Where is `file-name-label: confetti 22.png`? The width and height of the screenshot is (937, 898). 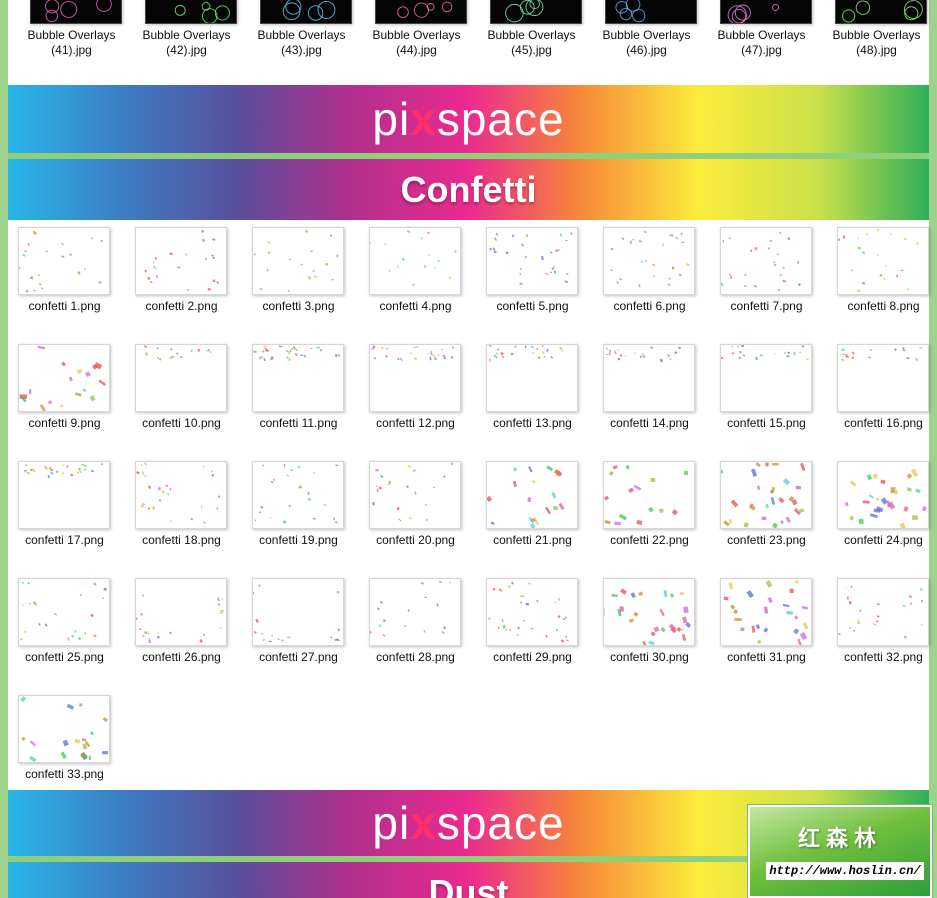 file-name-label: confetti 22.png is located at coordinates (649, 540).